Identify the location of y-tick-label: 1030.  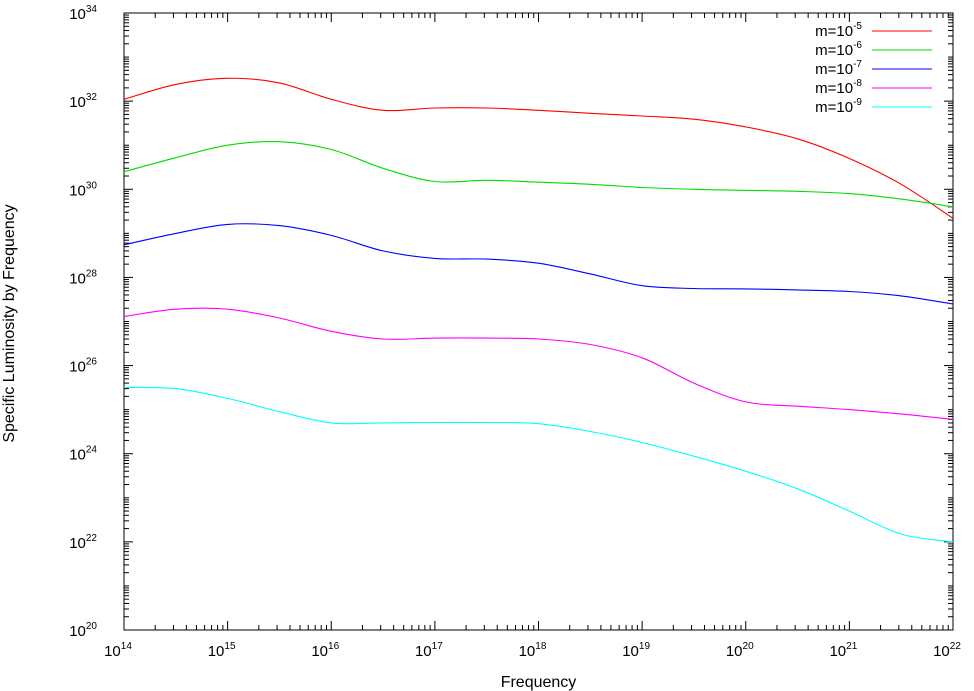
(83, 189).